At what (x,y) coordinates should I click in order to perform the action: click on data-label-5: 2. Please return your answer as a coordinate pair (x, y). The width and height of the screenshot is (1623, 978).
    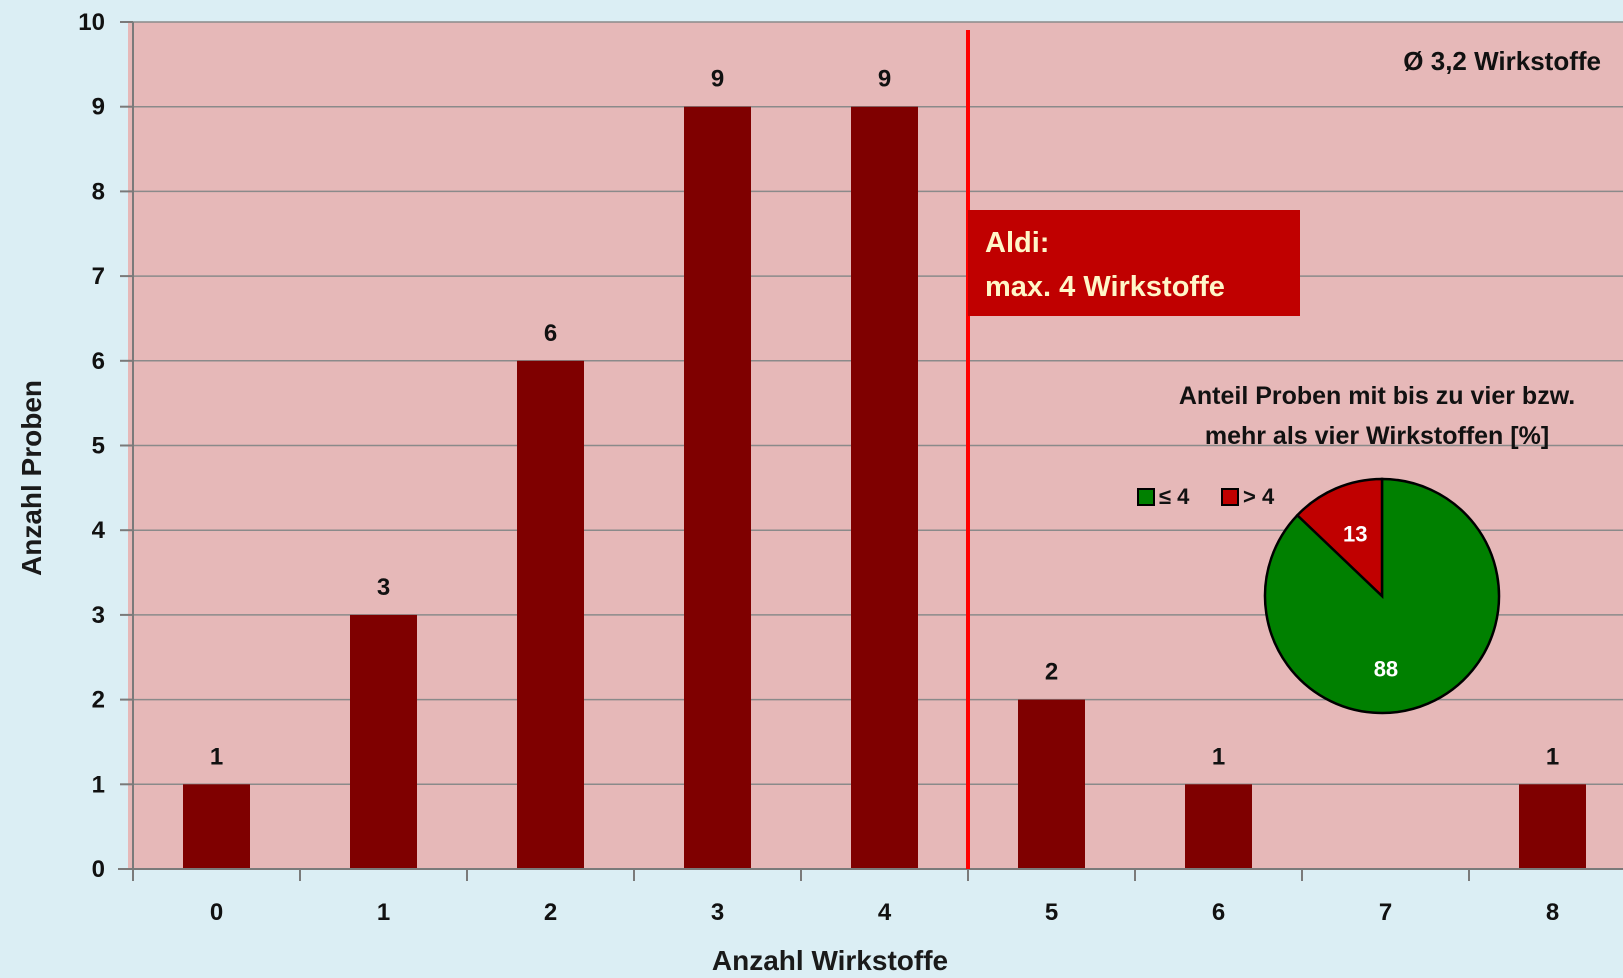
    Looking at the image, I should click on (1051, 672).